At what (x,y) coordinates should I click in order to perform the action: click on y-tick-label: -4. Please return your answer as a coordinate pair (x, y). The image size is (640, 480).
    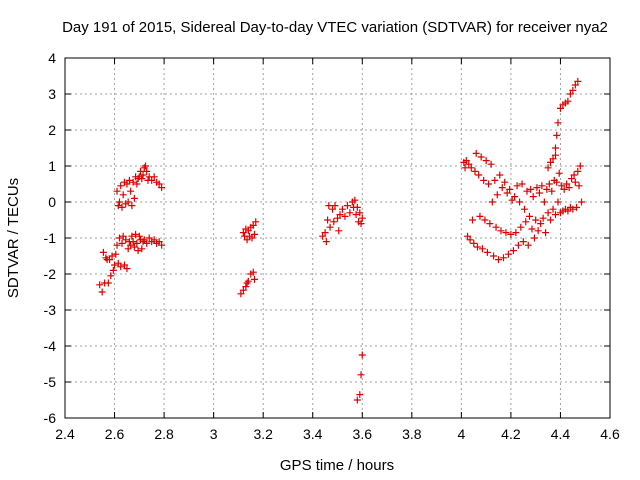
    Looking at the image, I should click on (50, 346).